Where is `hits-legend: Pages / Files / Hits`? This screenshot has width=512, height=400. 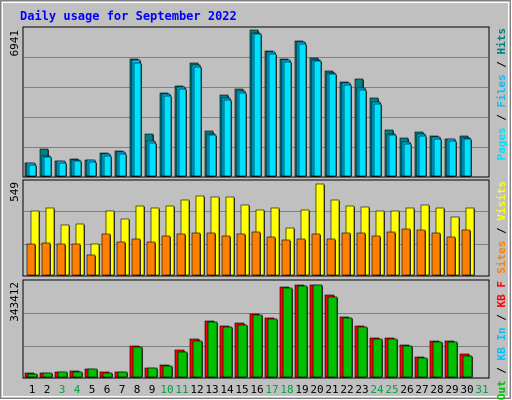
hits-legend: Pages / Files / Hits is located at coordinates (501, 94).